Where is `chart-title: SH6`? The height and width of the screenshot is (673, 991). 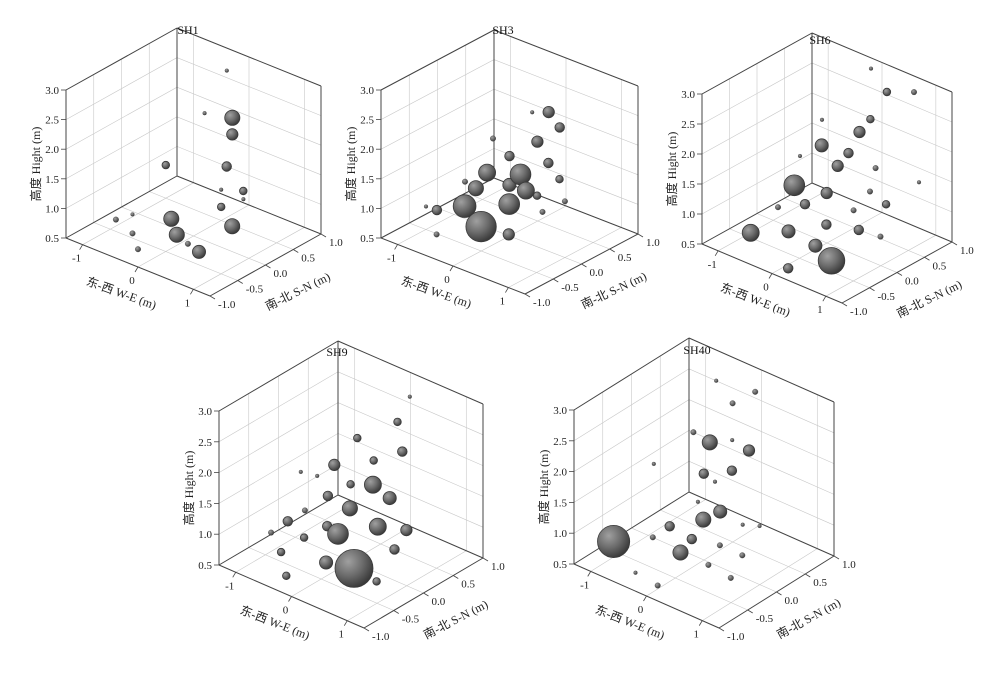
chart-title: SH6 is located at coordinates (819, 40).